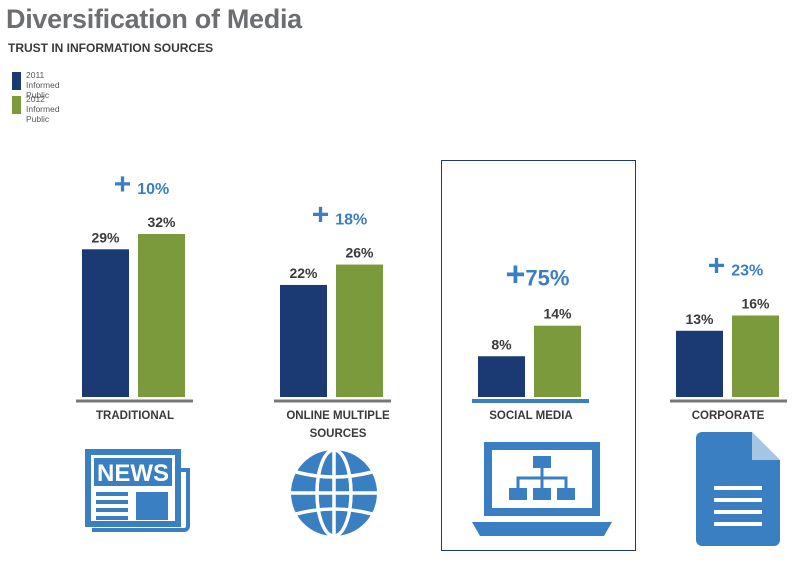  Describe the element at coordinates (161, 315) in the screenshot. I see `bar-traditional-2012` at that location.